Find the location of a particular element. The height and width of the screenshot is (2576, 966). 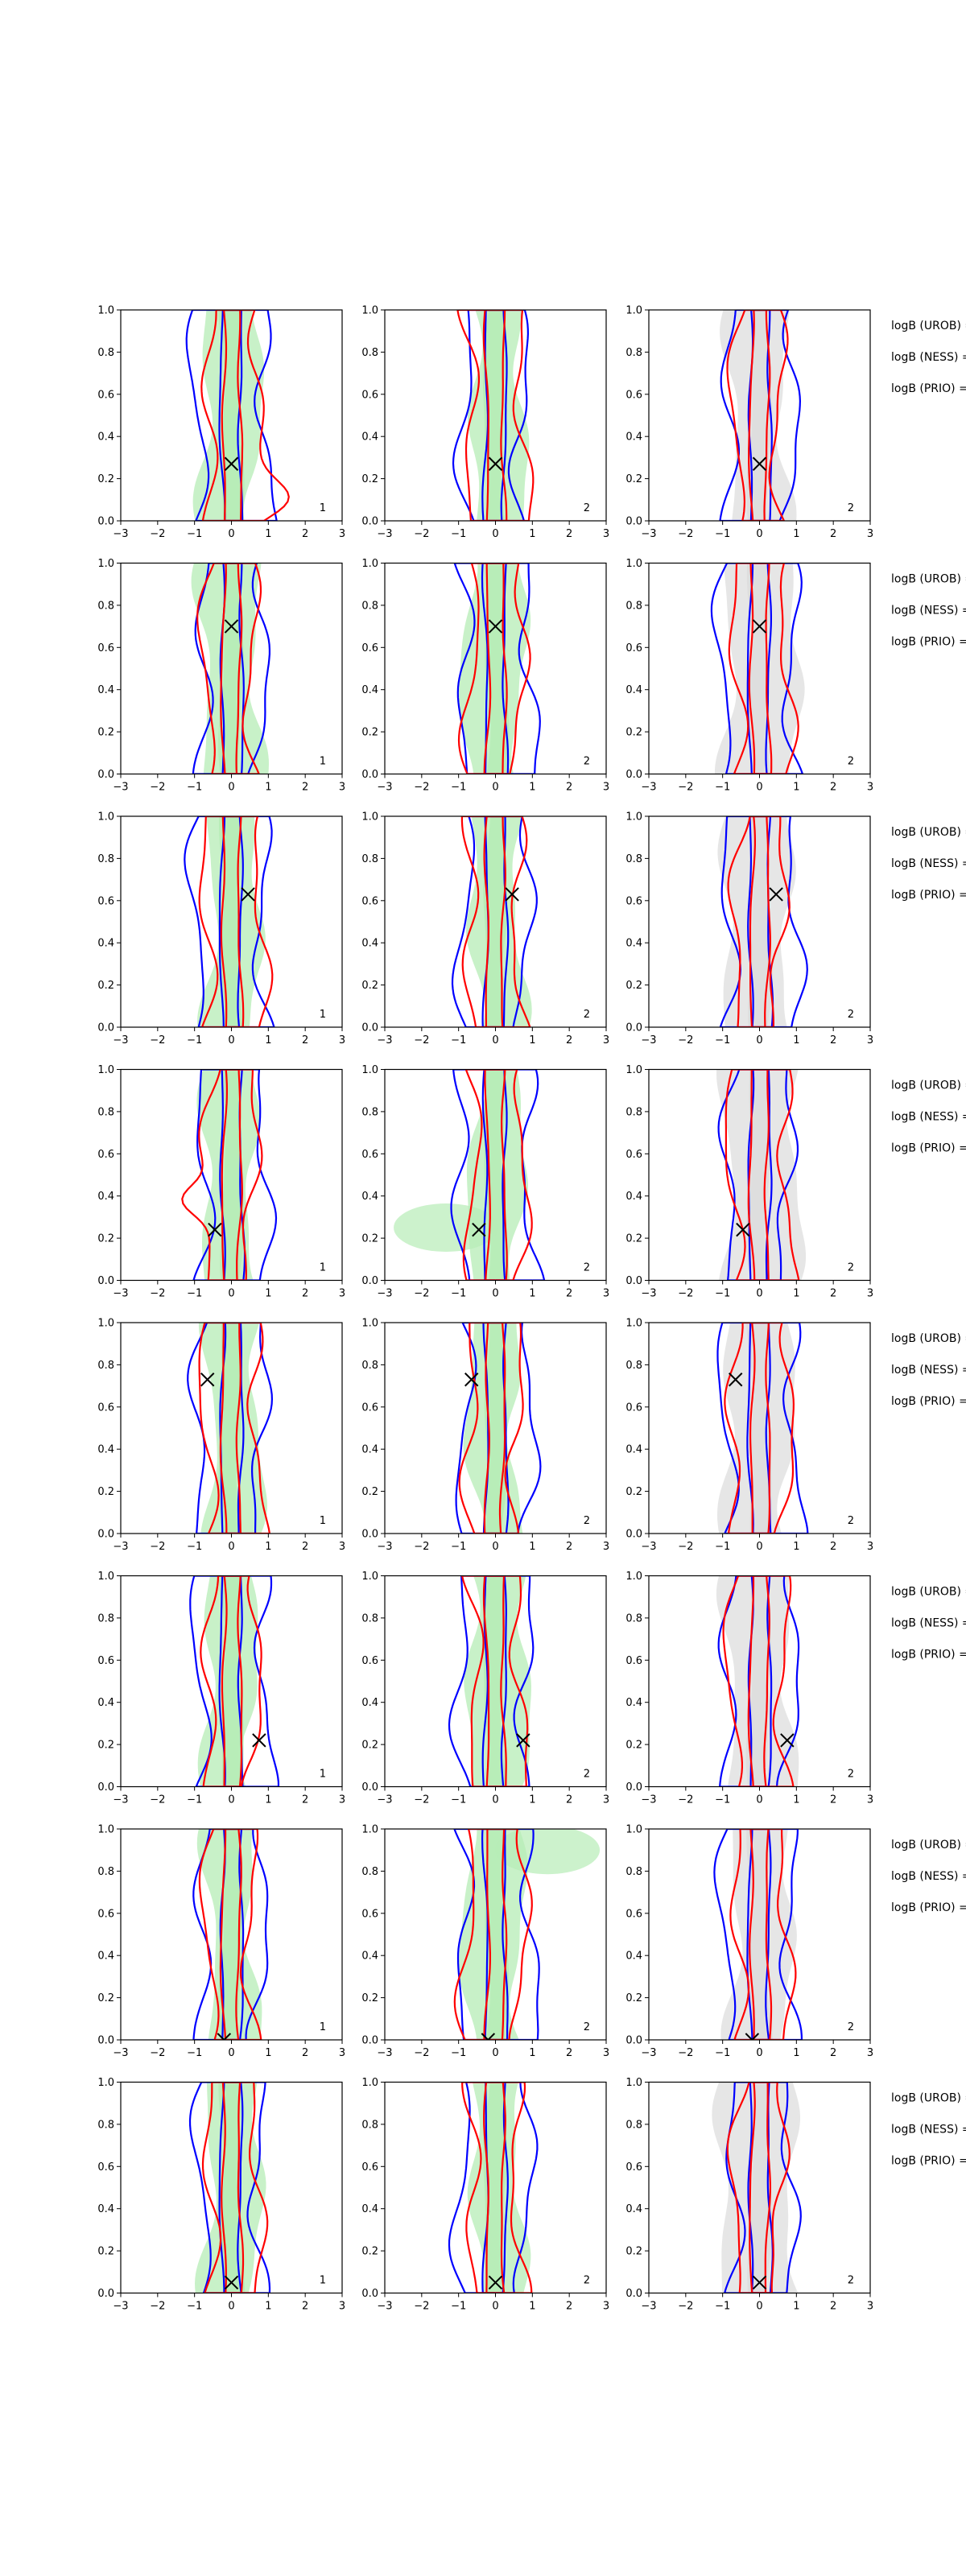

subplot-r4-c2: −3 −2 −1 0 1 2 3 0.0 0.2 0.4 0.6 0.8 1.0 2 is located at coordinates (485, 1182).